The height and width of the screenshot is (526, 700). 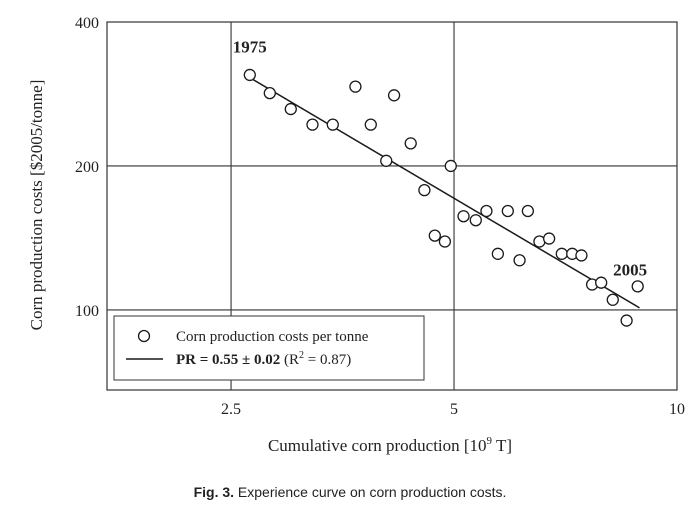 I want to click on x-axis-title: Cumulative corn production [109 T], so click(x=390, y=445).